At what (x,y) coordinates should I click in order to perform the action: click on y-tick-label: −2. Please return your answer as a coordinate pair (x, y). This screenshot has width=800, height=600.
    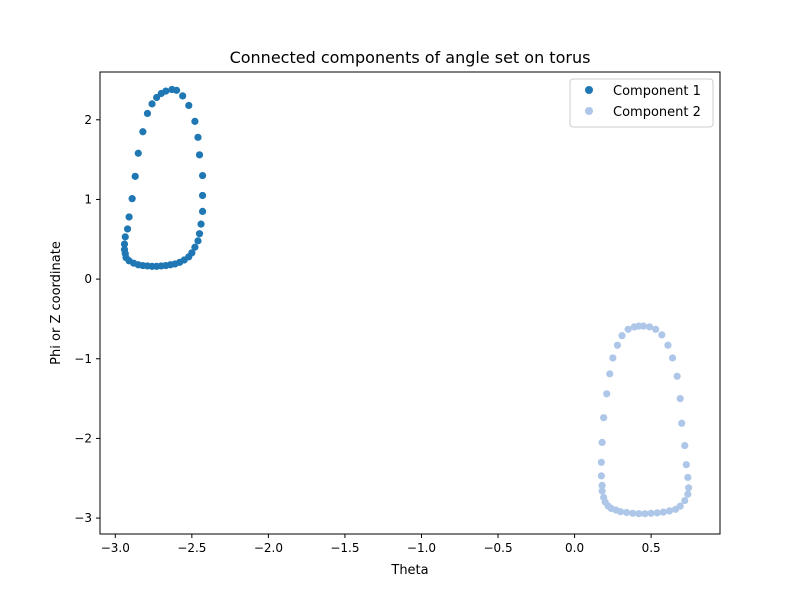
    Looking at the image, I should click on (83, 438).